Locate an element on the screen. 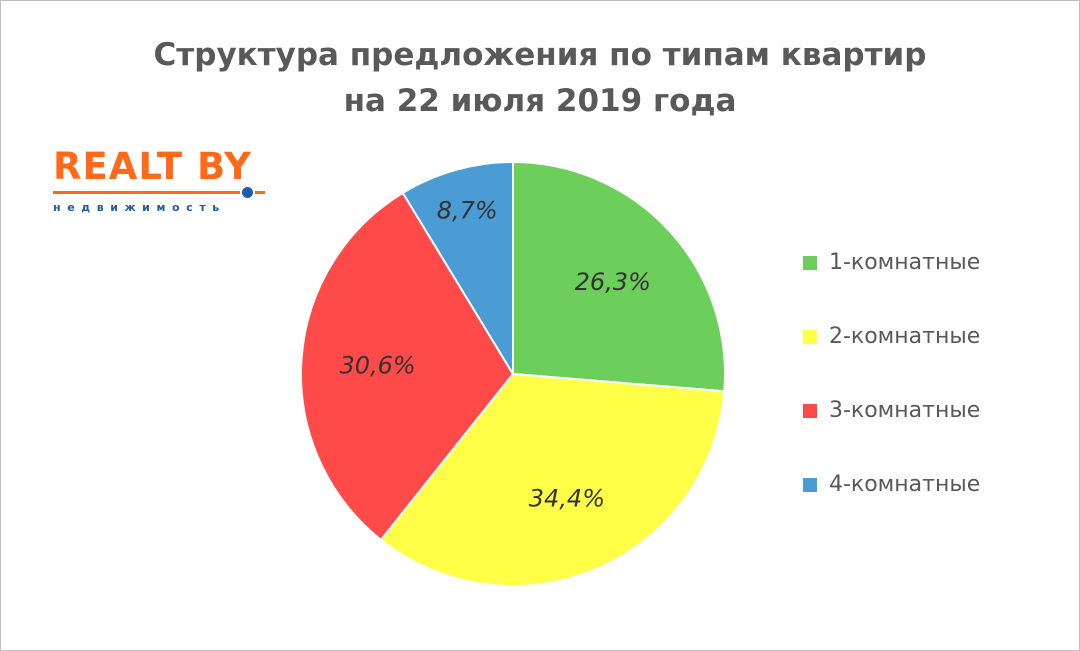 The height and width of the screenshot is (651, 1080). chart-title-line-2: на 22 июля 2019 года is located at coordinates (540, 101).